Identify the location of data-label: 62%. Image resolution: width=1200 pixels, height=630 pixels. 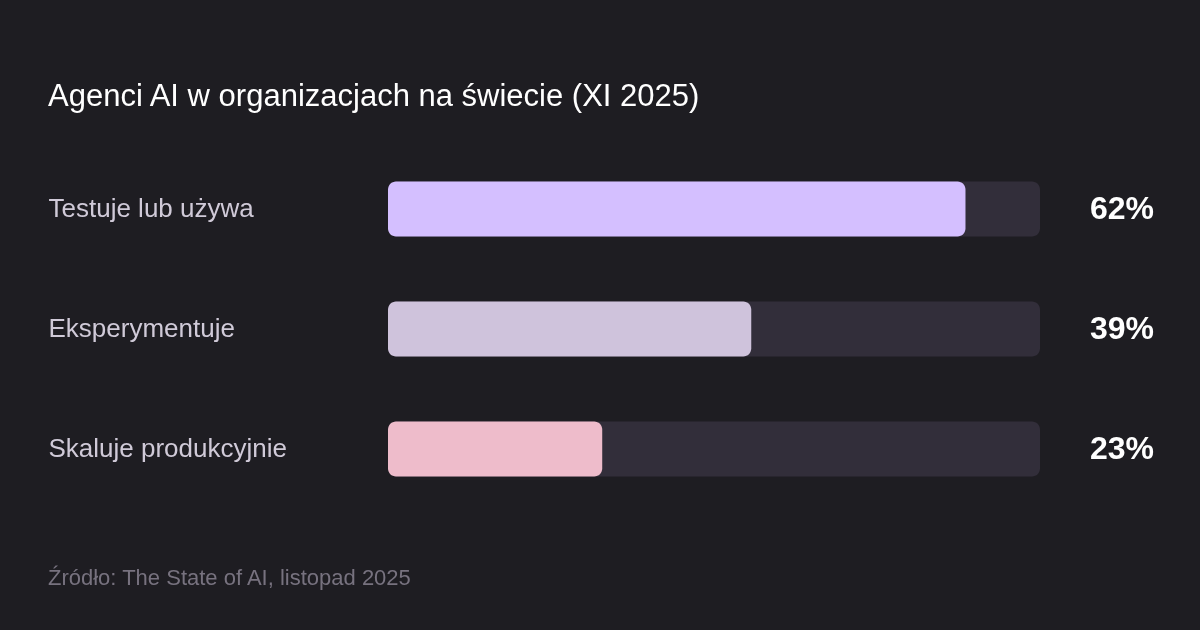
(1122, 208).